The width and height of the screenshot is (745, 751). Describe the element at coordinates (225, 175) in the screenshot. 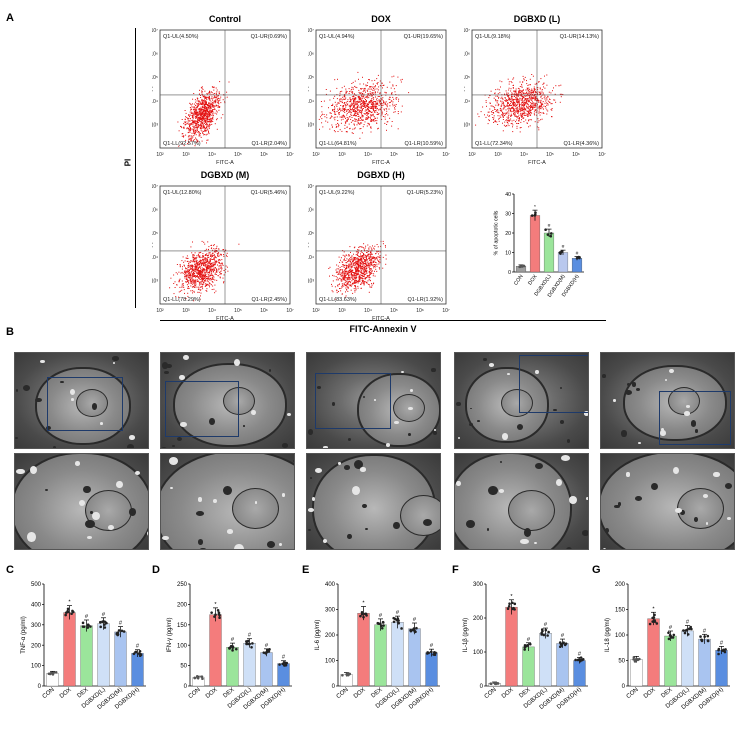

I see `flow-plot-title: DGBXD (M)` at that location.